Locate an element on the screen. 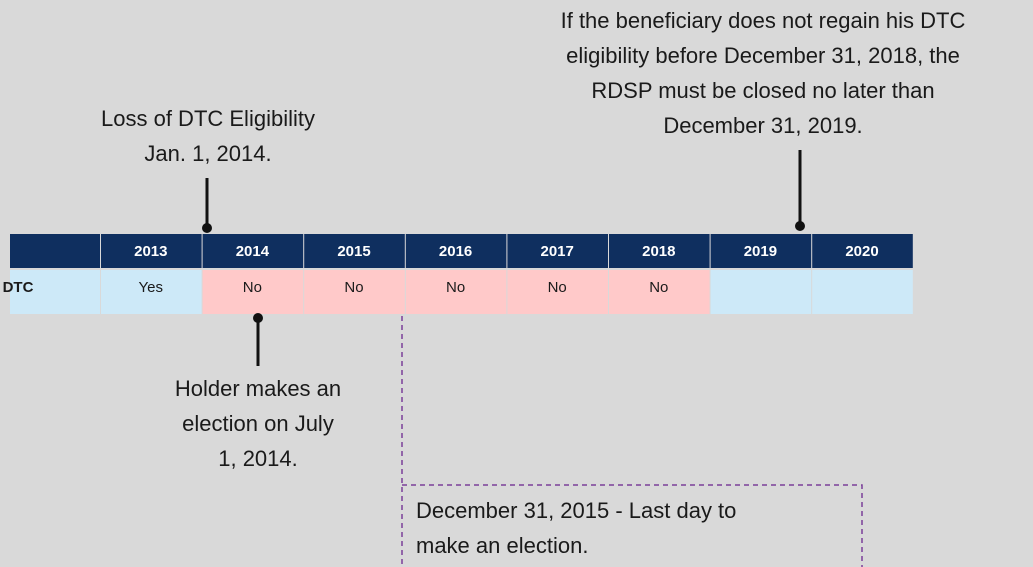 This screenshot has height=567, width=1033. year-label: 2013 is located at coordinates (150, 251).